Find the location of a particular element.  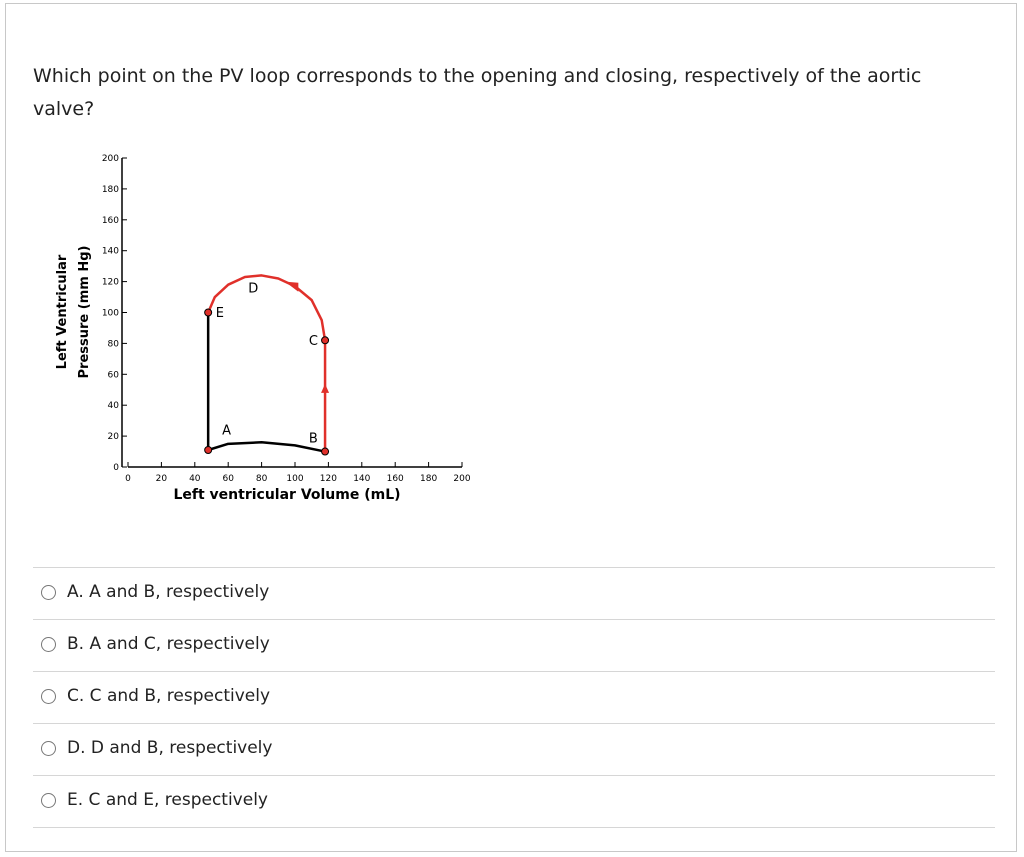

point-label: E is located at coordinates (220, 313).